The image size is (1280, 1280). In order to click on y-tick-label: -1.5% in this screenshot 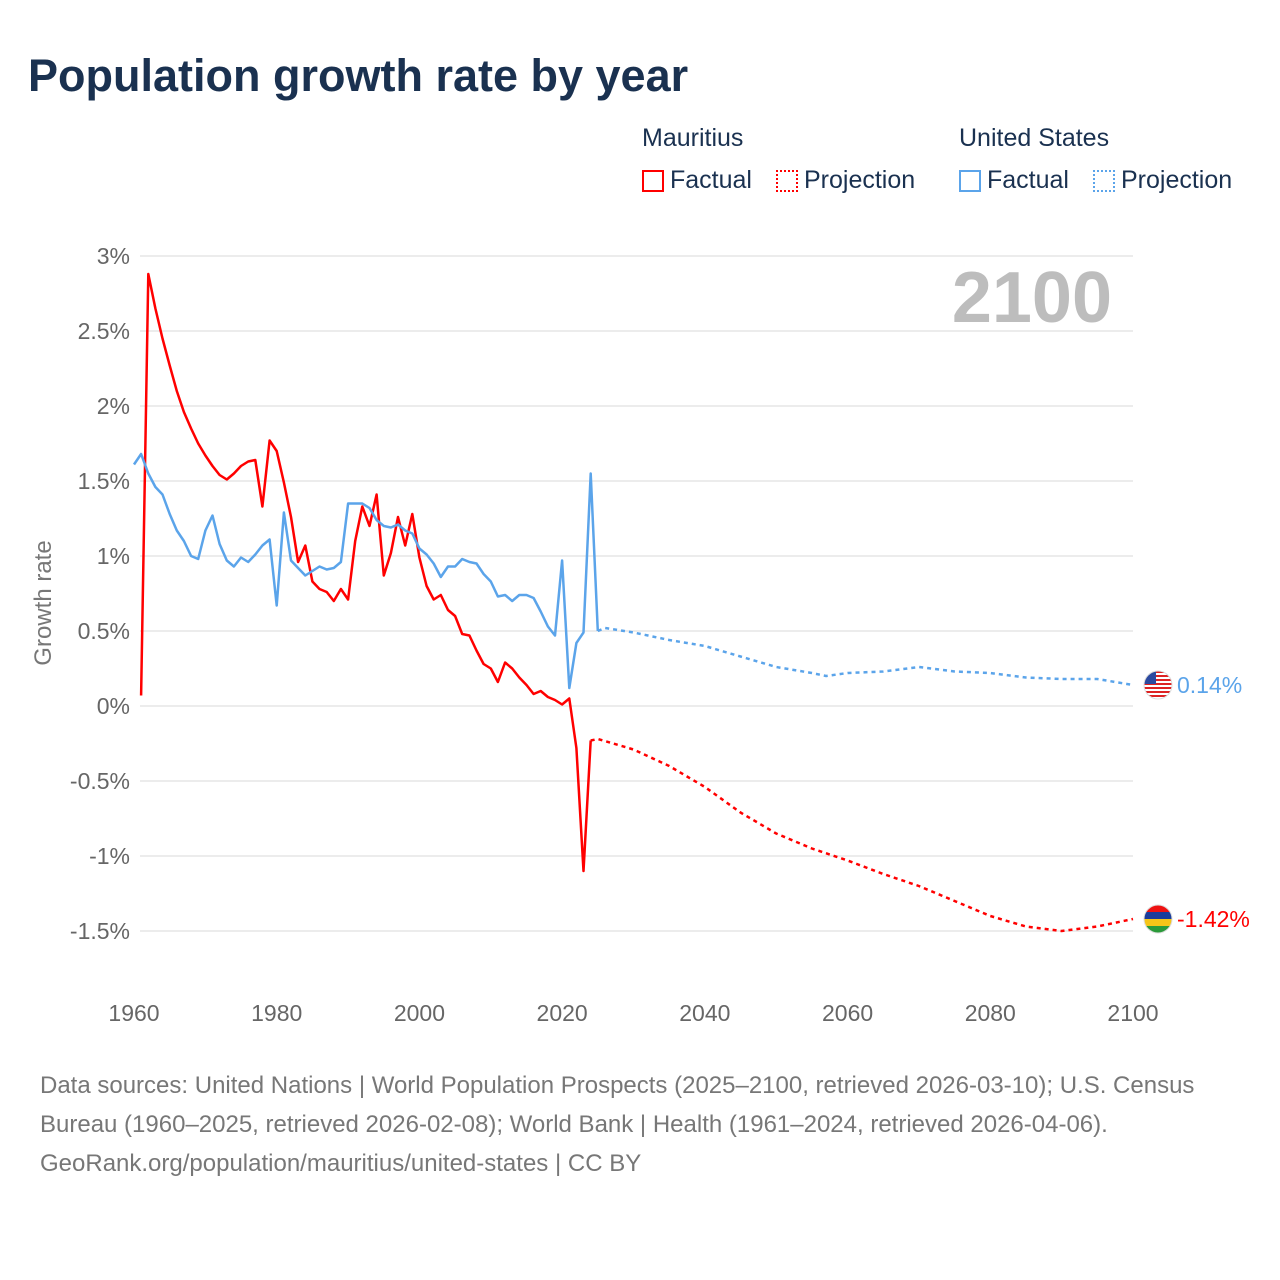, I will do `click(100, 931)`.